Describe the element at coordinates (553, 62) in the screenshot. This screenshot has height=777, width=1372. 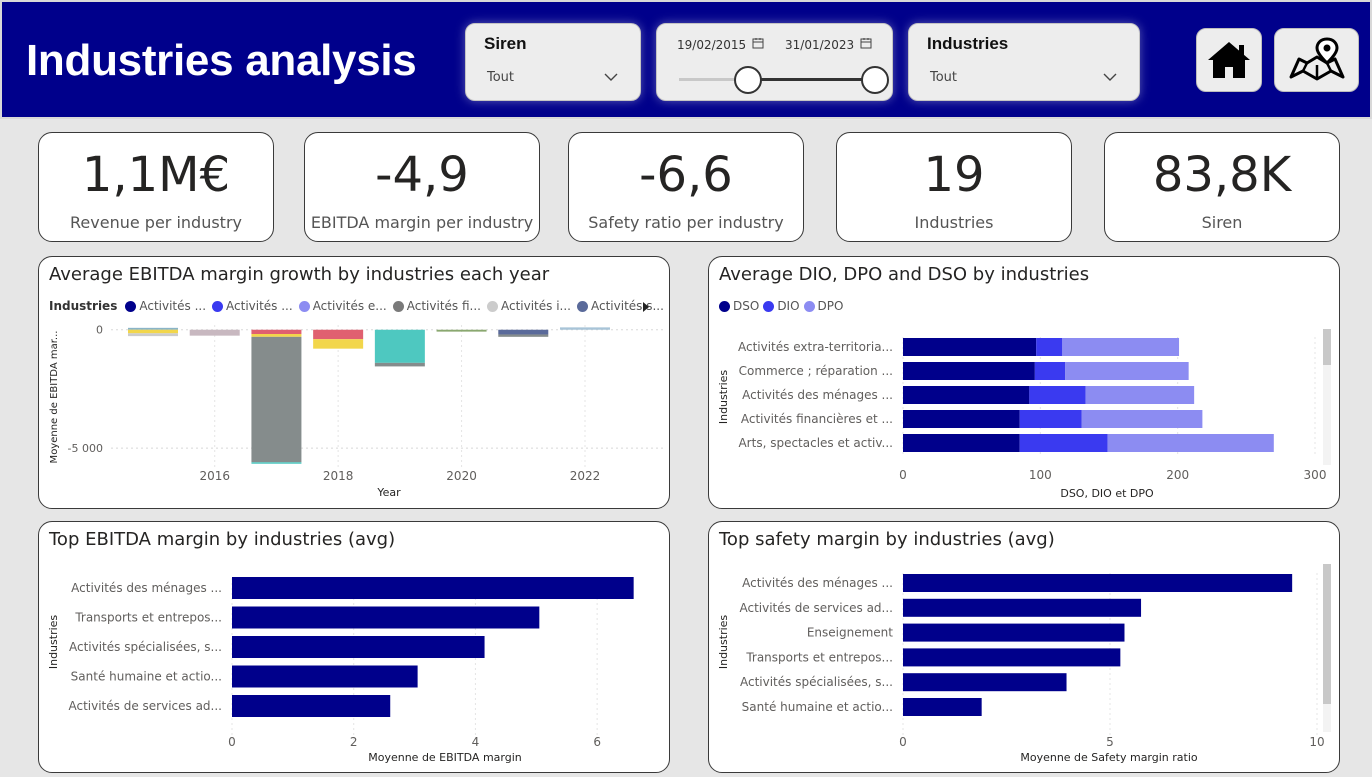
I see `siren-slicer: Siren Tout` at that location.